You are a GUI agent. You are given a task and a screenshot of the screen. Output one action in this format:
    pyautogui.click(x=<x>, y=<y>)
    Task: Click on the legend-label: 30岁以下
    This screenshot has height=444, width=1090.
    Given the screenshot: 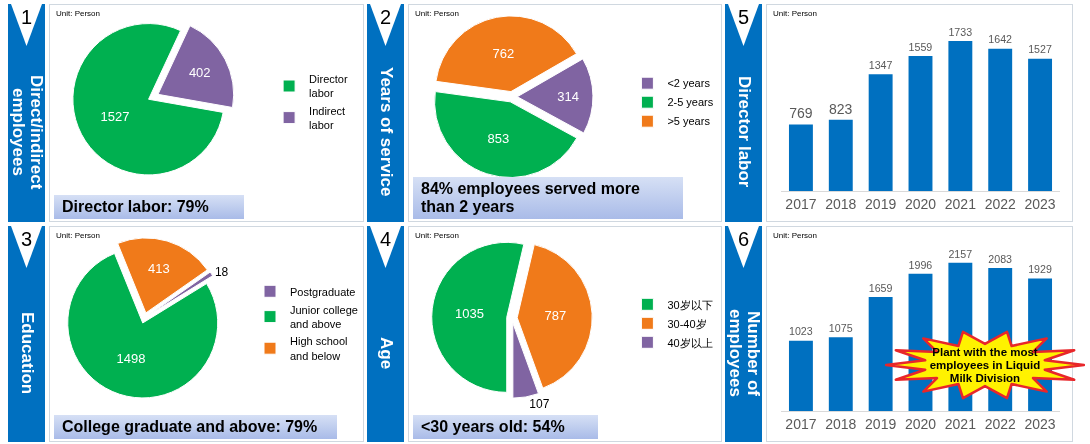 What is the action you would take?
    pyautogui.click(x=690, y=304)
    